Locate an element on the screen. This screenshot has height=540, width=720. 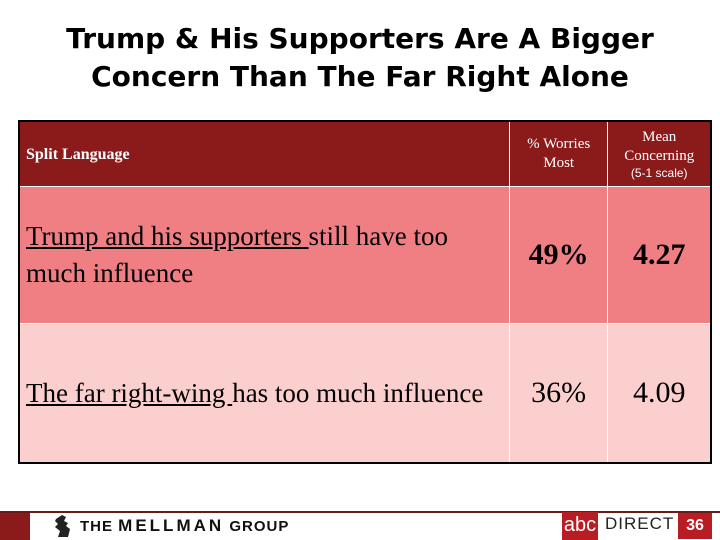
header-mean-concerning: Mean Concerning (5-1 scale) is located at coordinates (659, 153).